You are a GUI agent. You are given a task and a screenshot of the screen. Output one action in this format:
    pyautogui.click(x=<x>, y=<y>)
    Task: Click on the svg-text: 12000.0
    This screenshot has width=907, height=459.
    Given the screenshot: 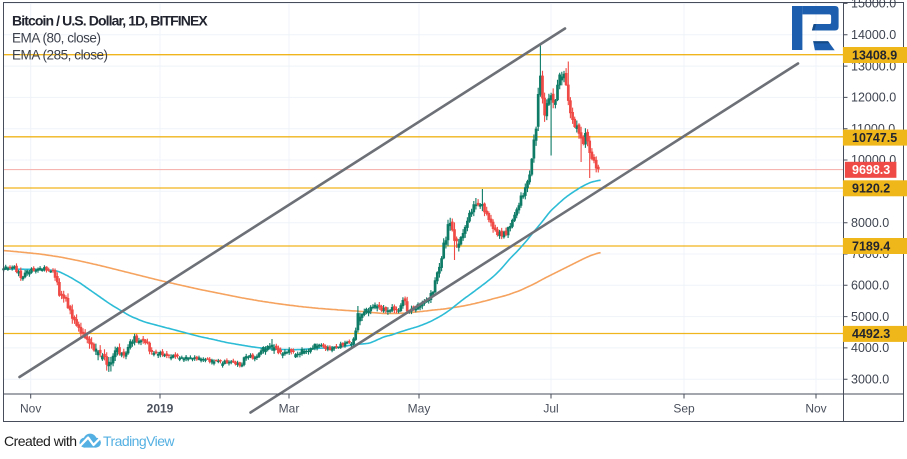 What is the action you would take?
    pyautogui.click(x=873, y=98)
    